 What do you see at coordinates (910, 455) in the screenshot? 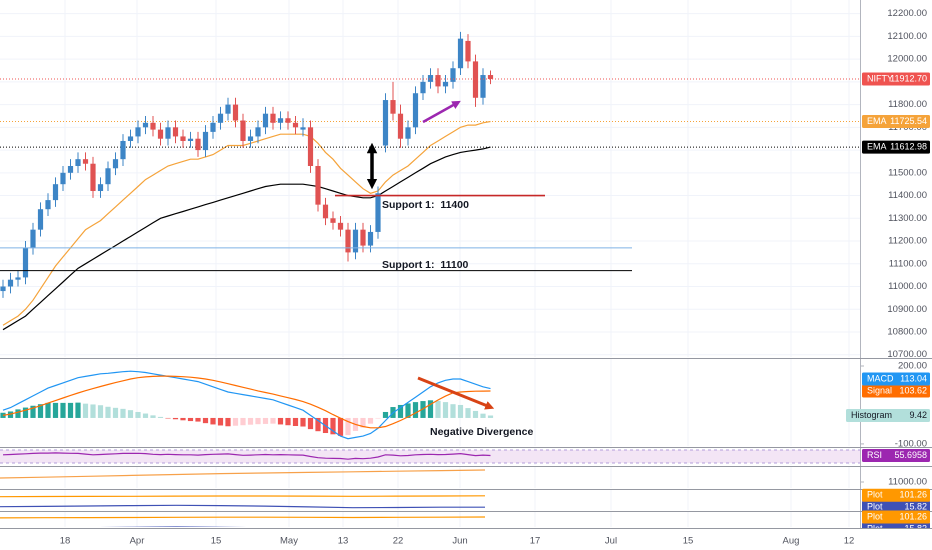
I see `badge-value: 55.6958` at bounding box center [910, 455].